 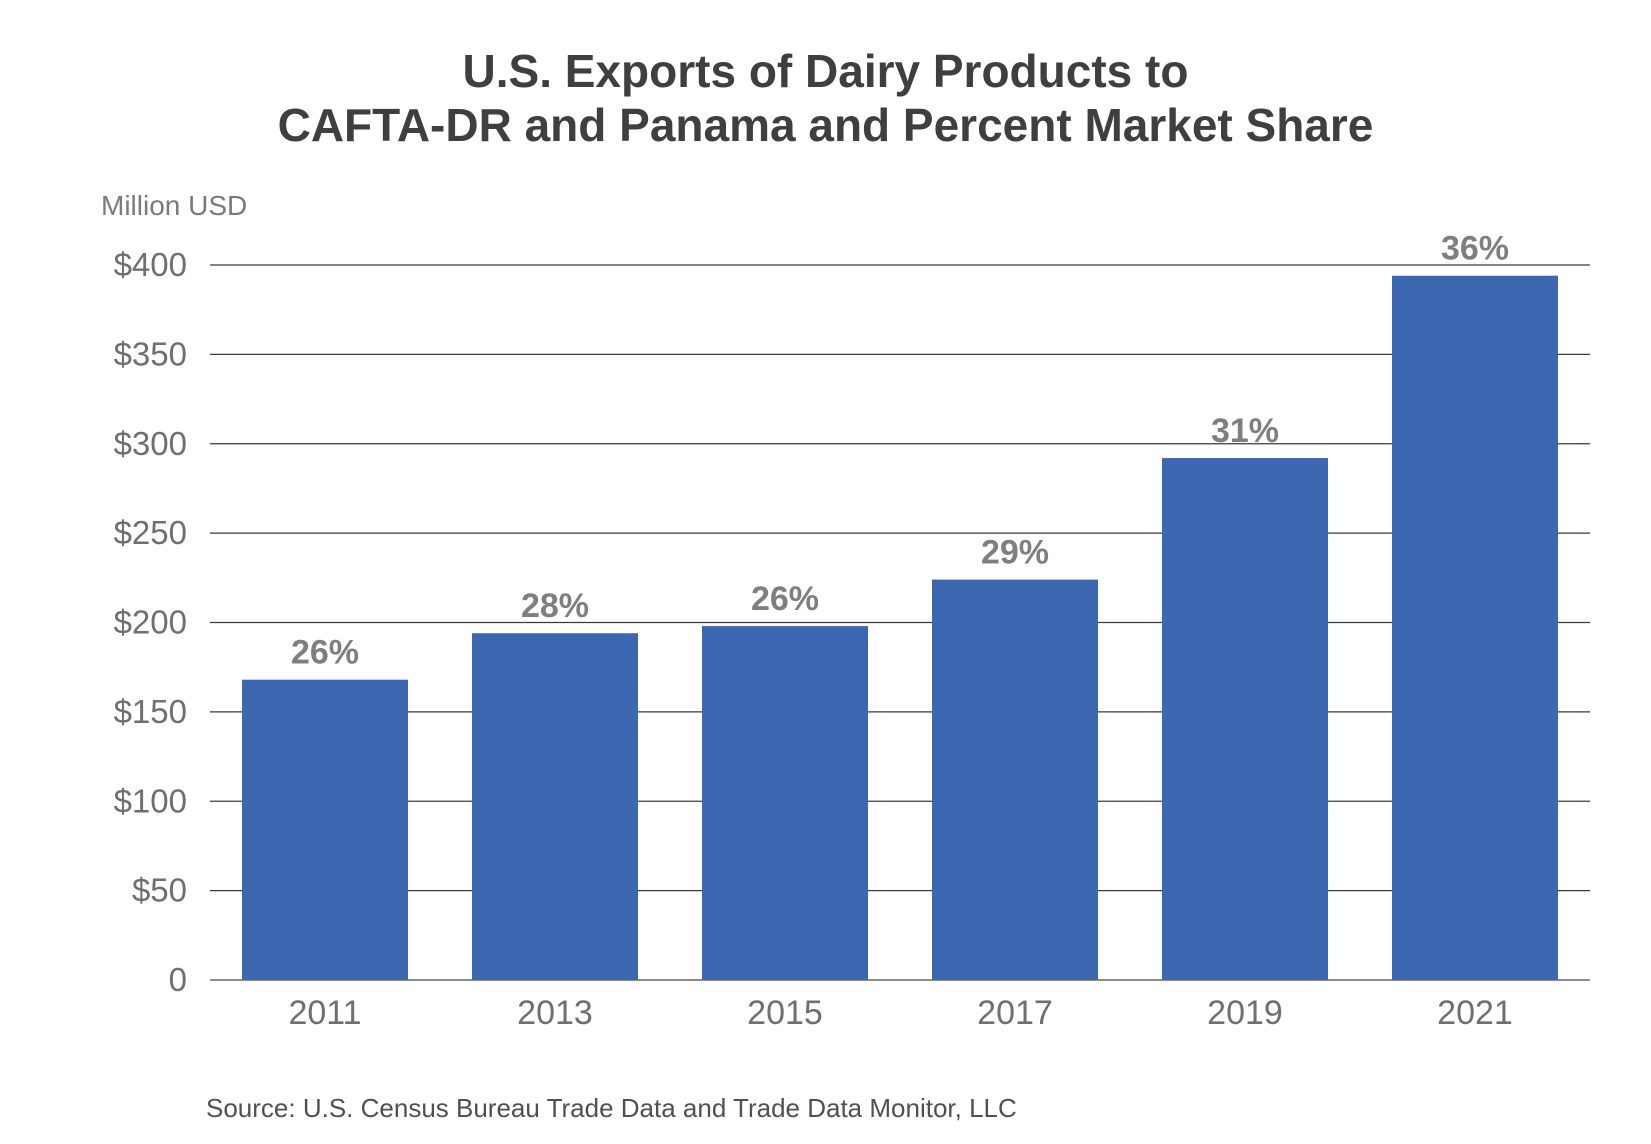 I want to click on chart-title-line-1: U.S. Exports of Dairy Products to, so click(x=825, y=71).